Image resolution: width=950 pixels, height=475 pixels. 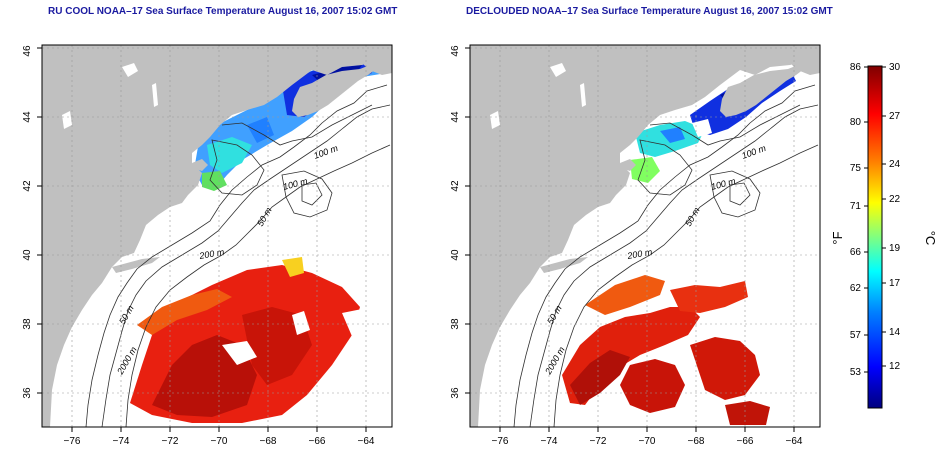 What do you see at coordinates (837, 237) in the screenshot?
I see `fahrenheit-axis-label: °F` at bounding box center [837, 237].